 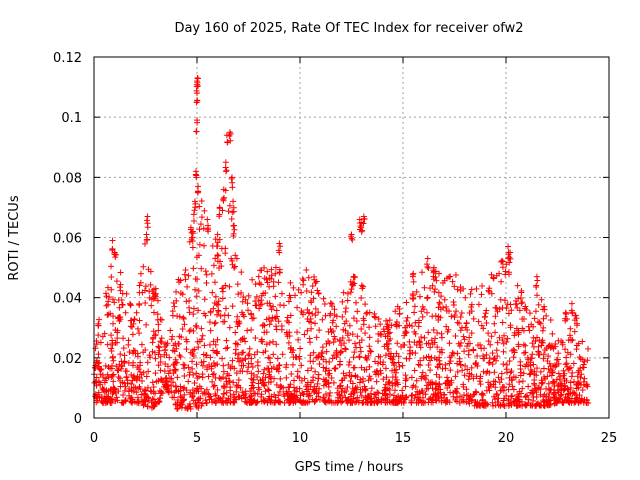 I want to click on x-tick-label: 15, so click(x=403, y=438).